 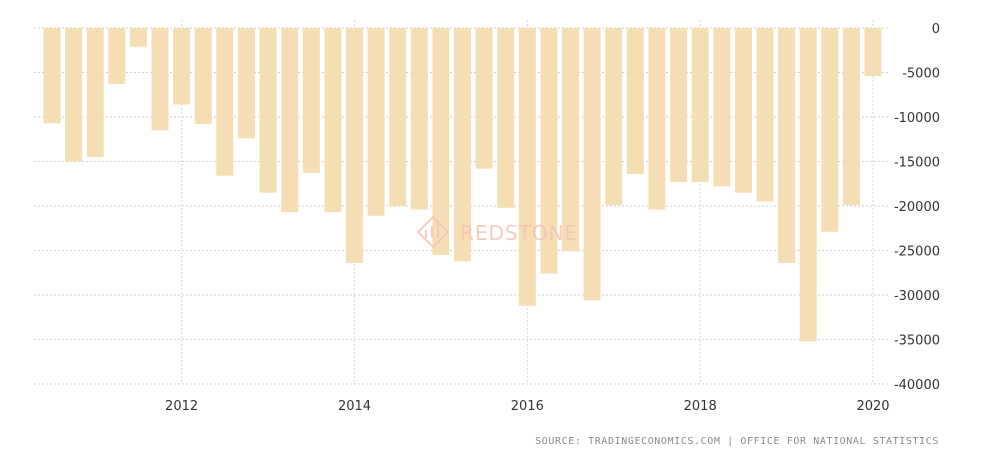 I want to click on watermark: REDSTONE, so click(x=497, y=232).